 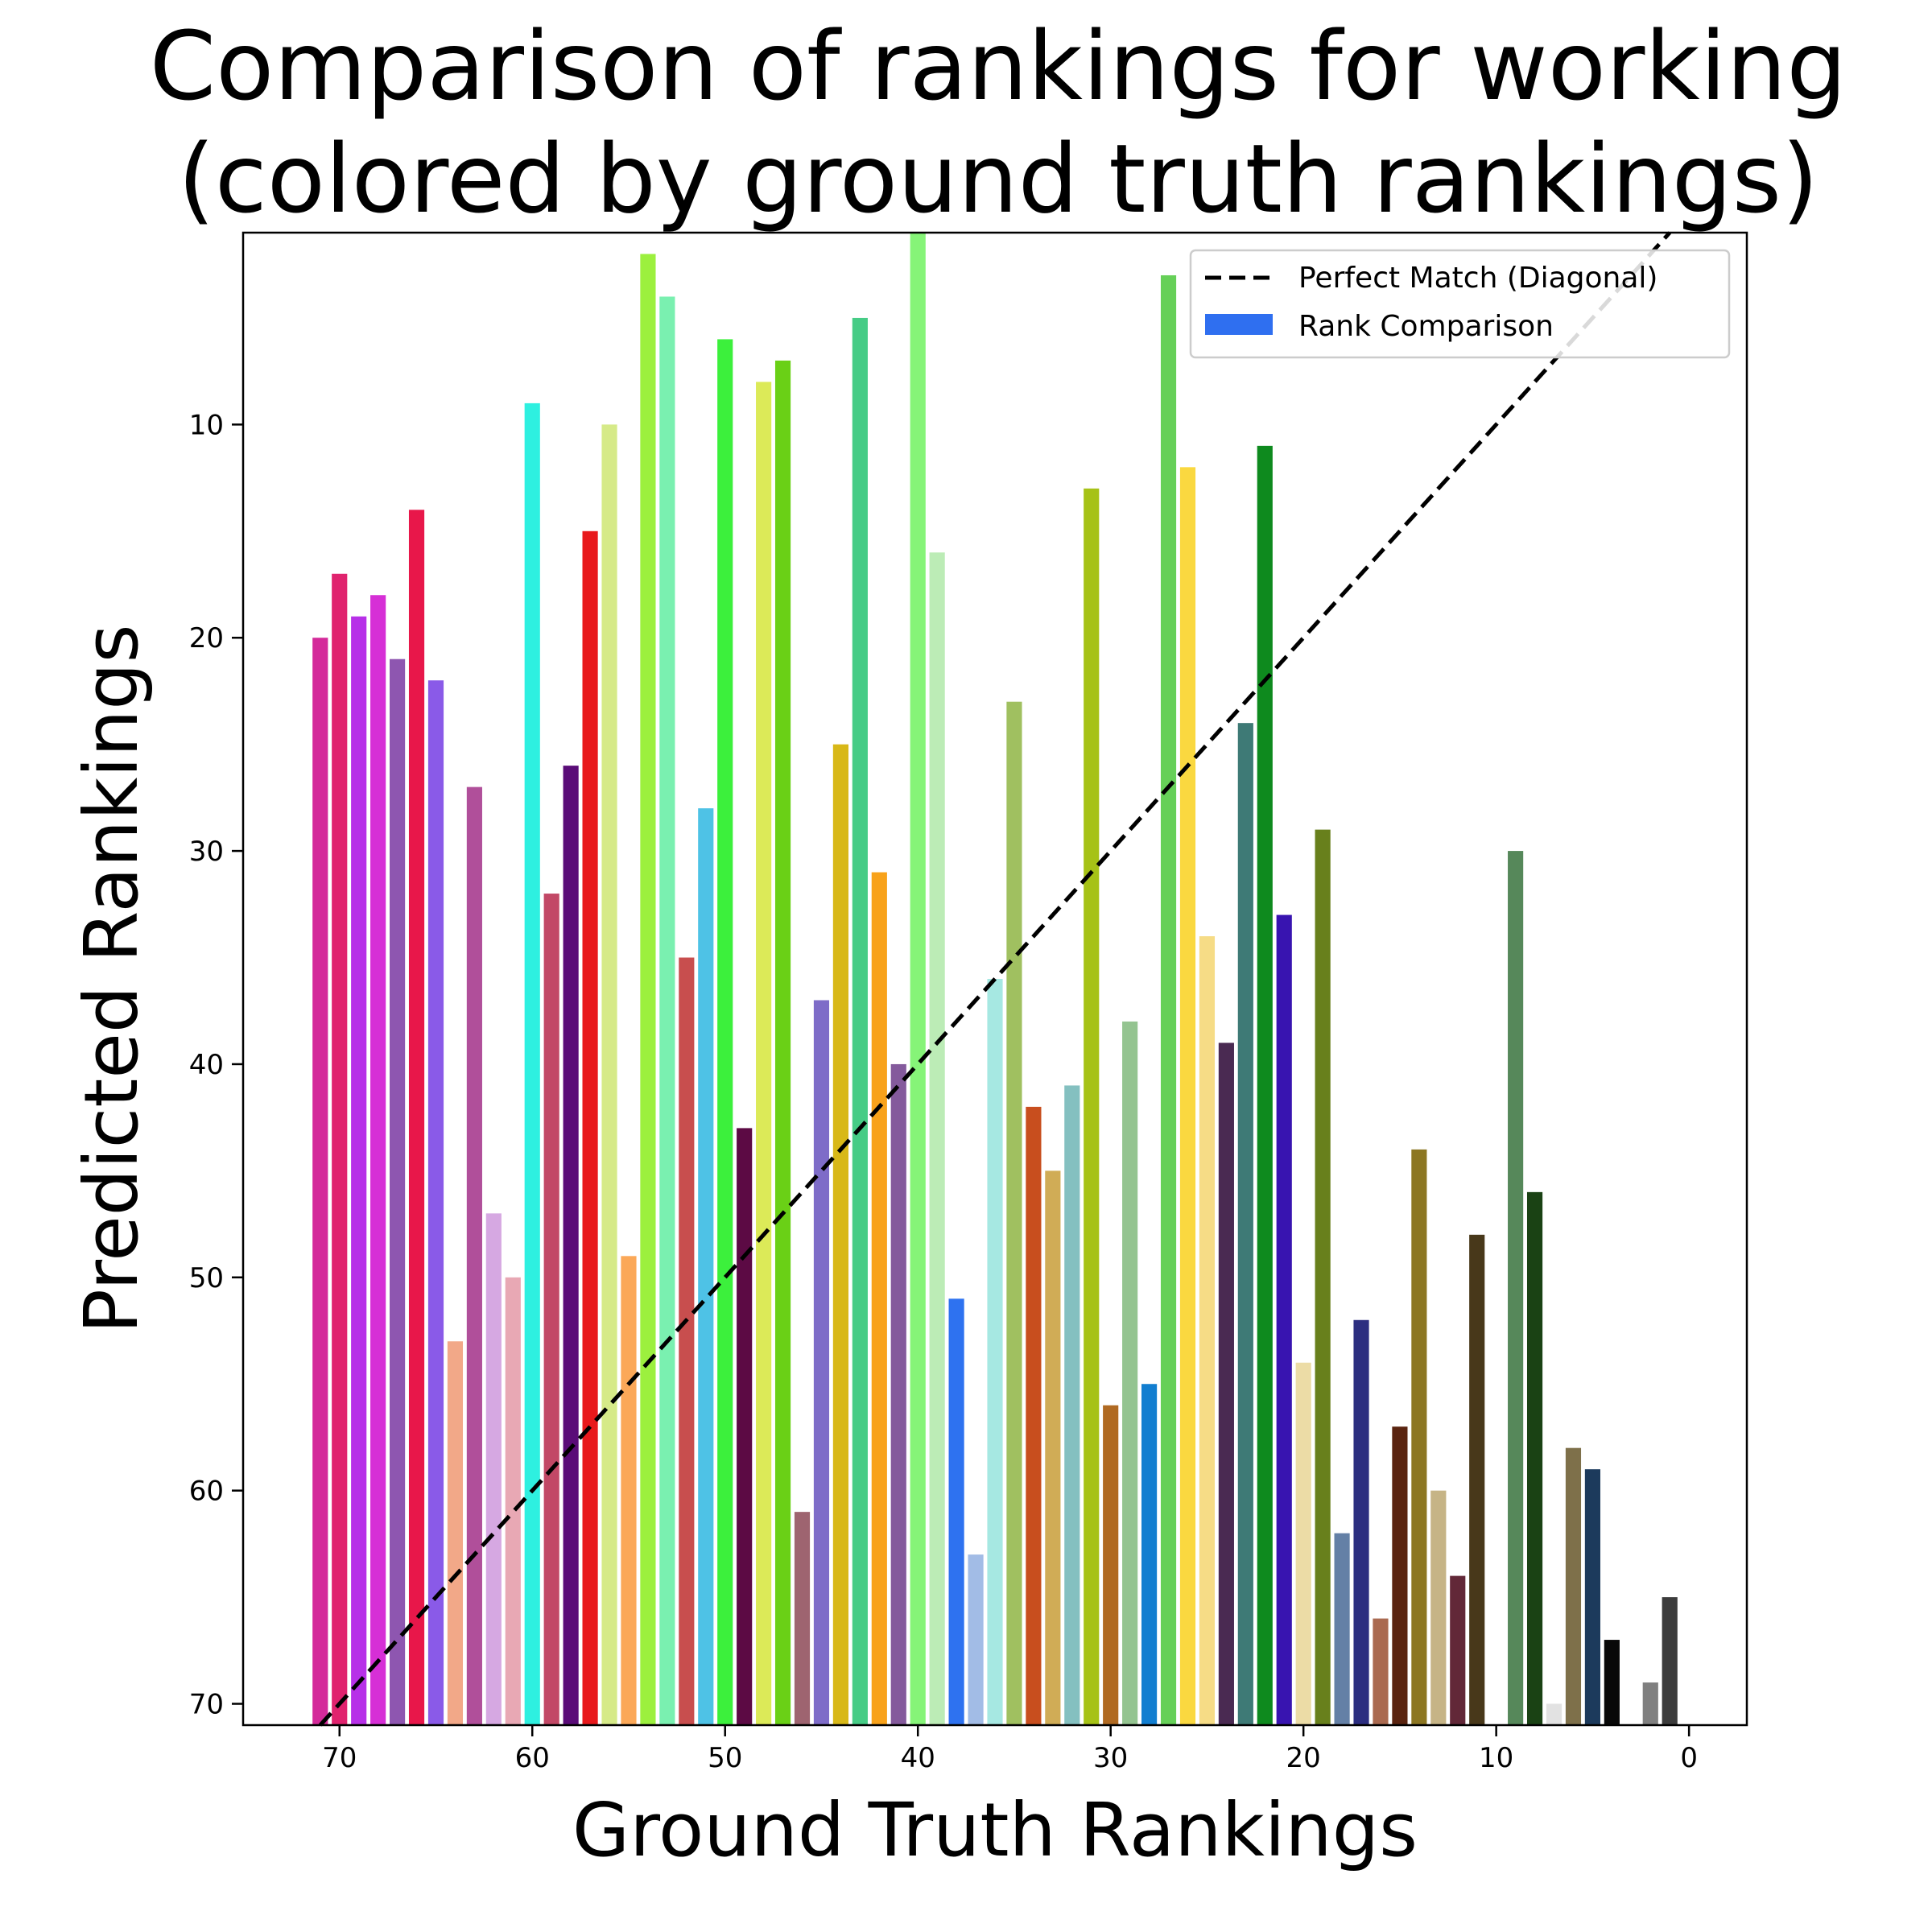 What do you see at coordinates (1303, 1758) in the screenshot?
I see `x-tick-label-20: 20` at bounding box center [1303, 1758].